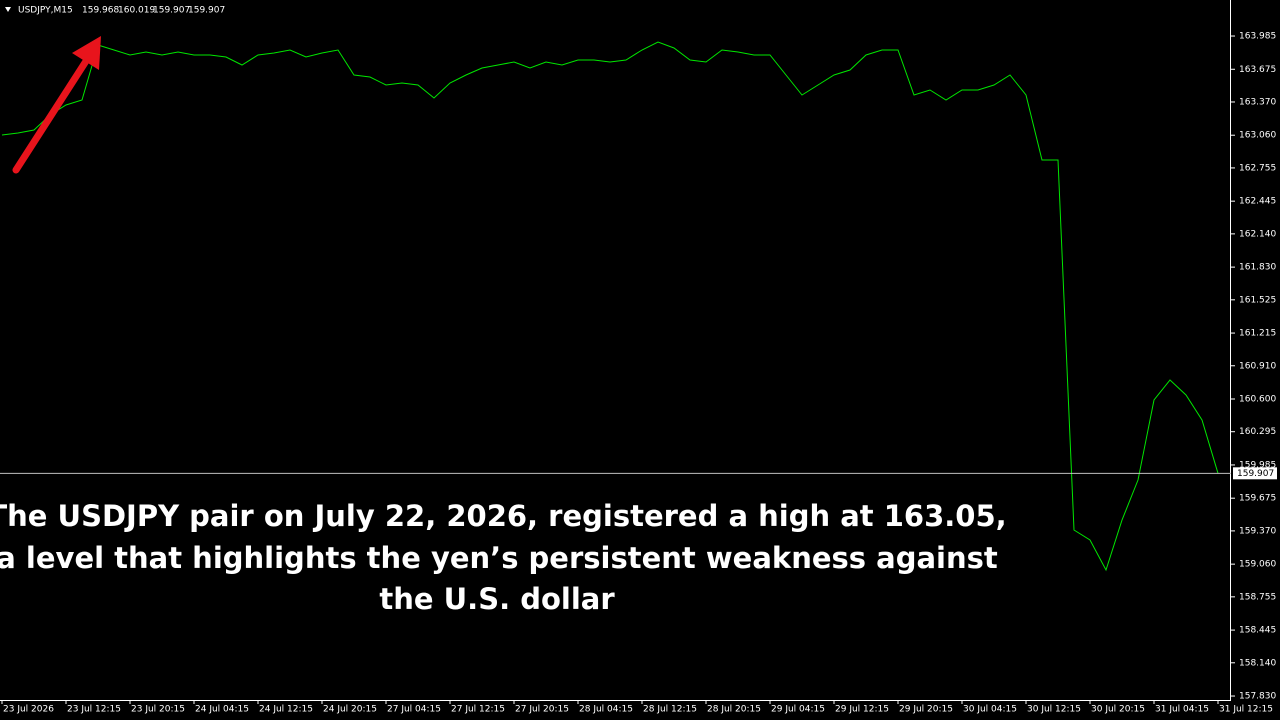  Describe the element at coordinates (28, 710) in the screenshot. I see `x-tick-label: 23 Jul 2026` at that location.